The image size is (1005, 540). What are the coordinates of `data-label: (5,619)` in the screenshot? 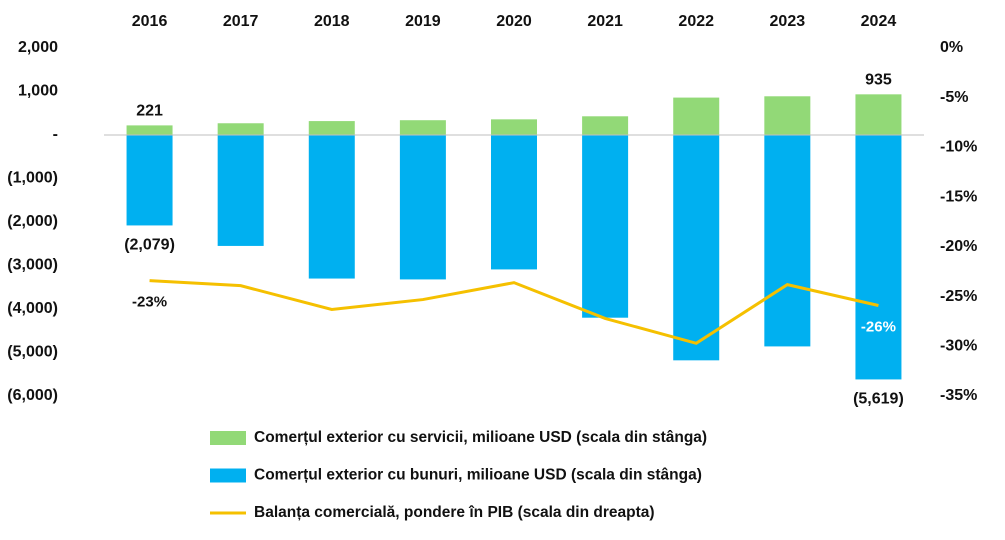 It's located at (878, 399).